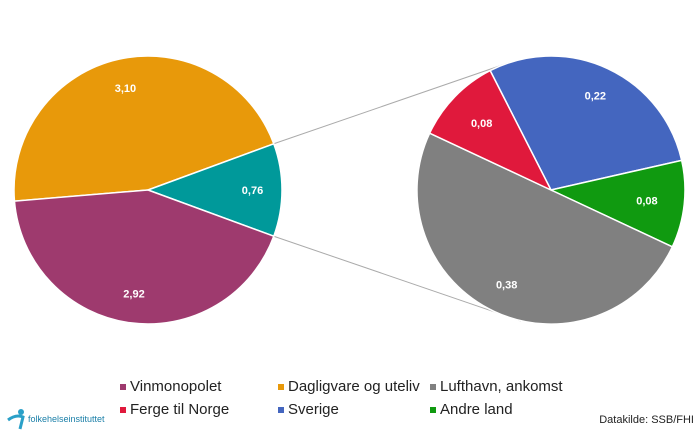 The width and height of the screenshot is (700, 436). Describe the element at coordinates (133, 295) in the screenshot. I see `data-label: 2,92` at that location.